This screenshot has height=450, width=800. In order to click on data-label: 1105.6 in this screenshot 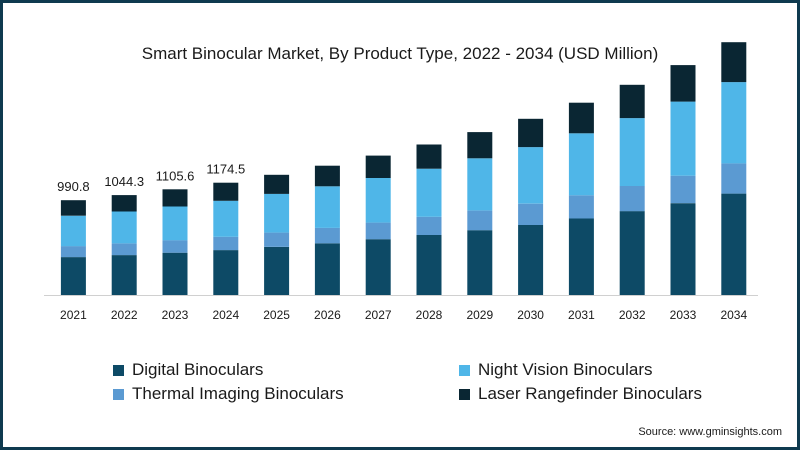, I will do `click(175, 175)`.